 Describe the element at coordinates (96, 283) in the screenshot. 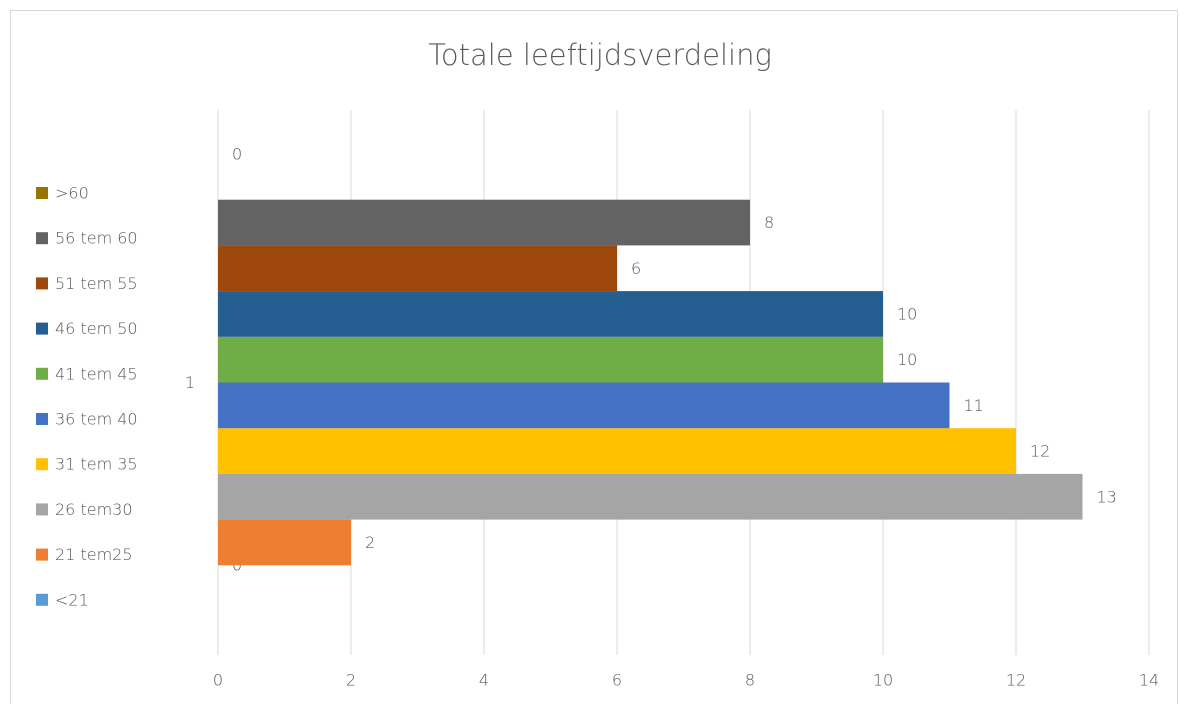

I see `legend-label: 51 tem 55` at that location.